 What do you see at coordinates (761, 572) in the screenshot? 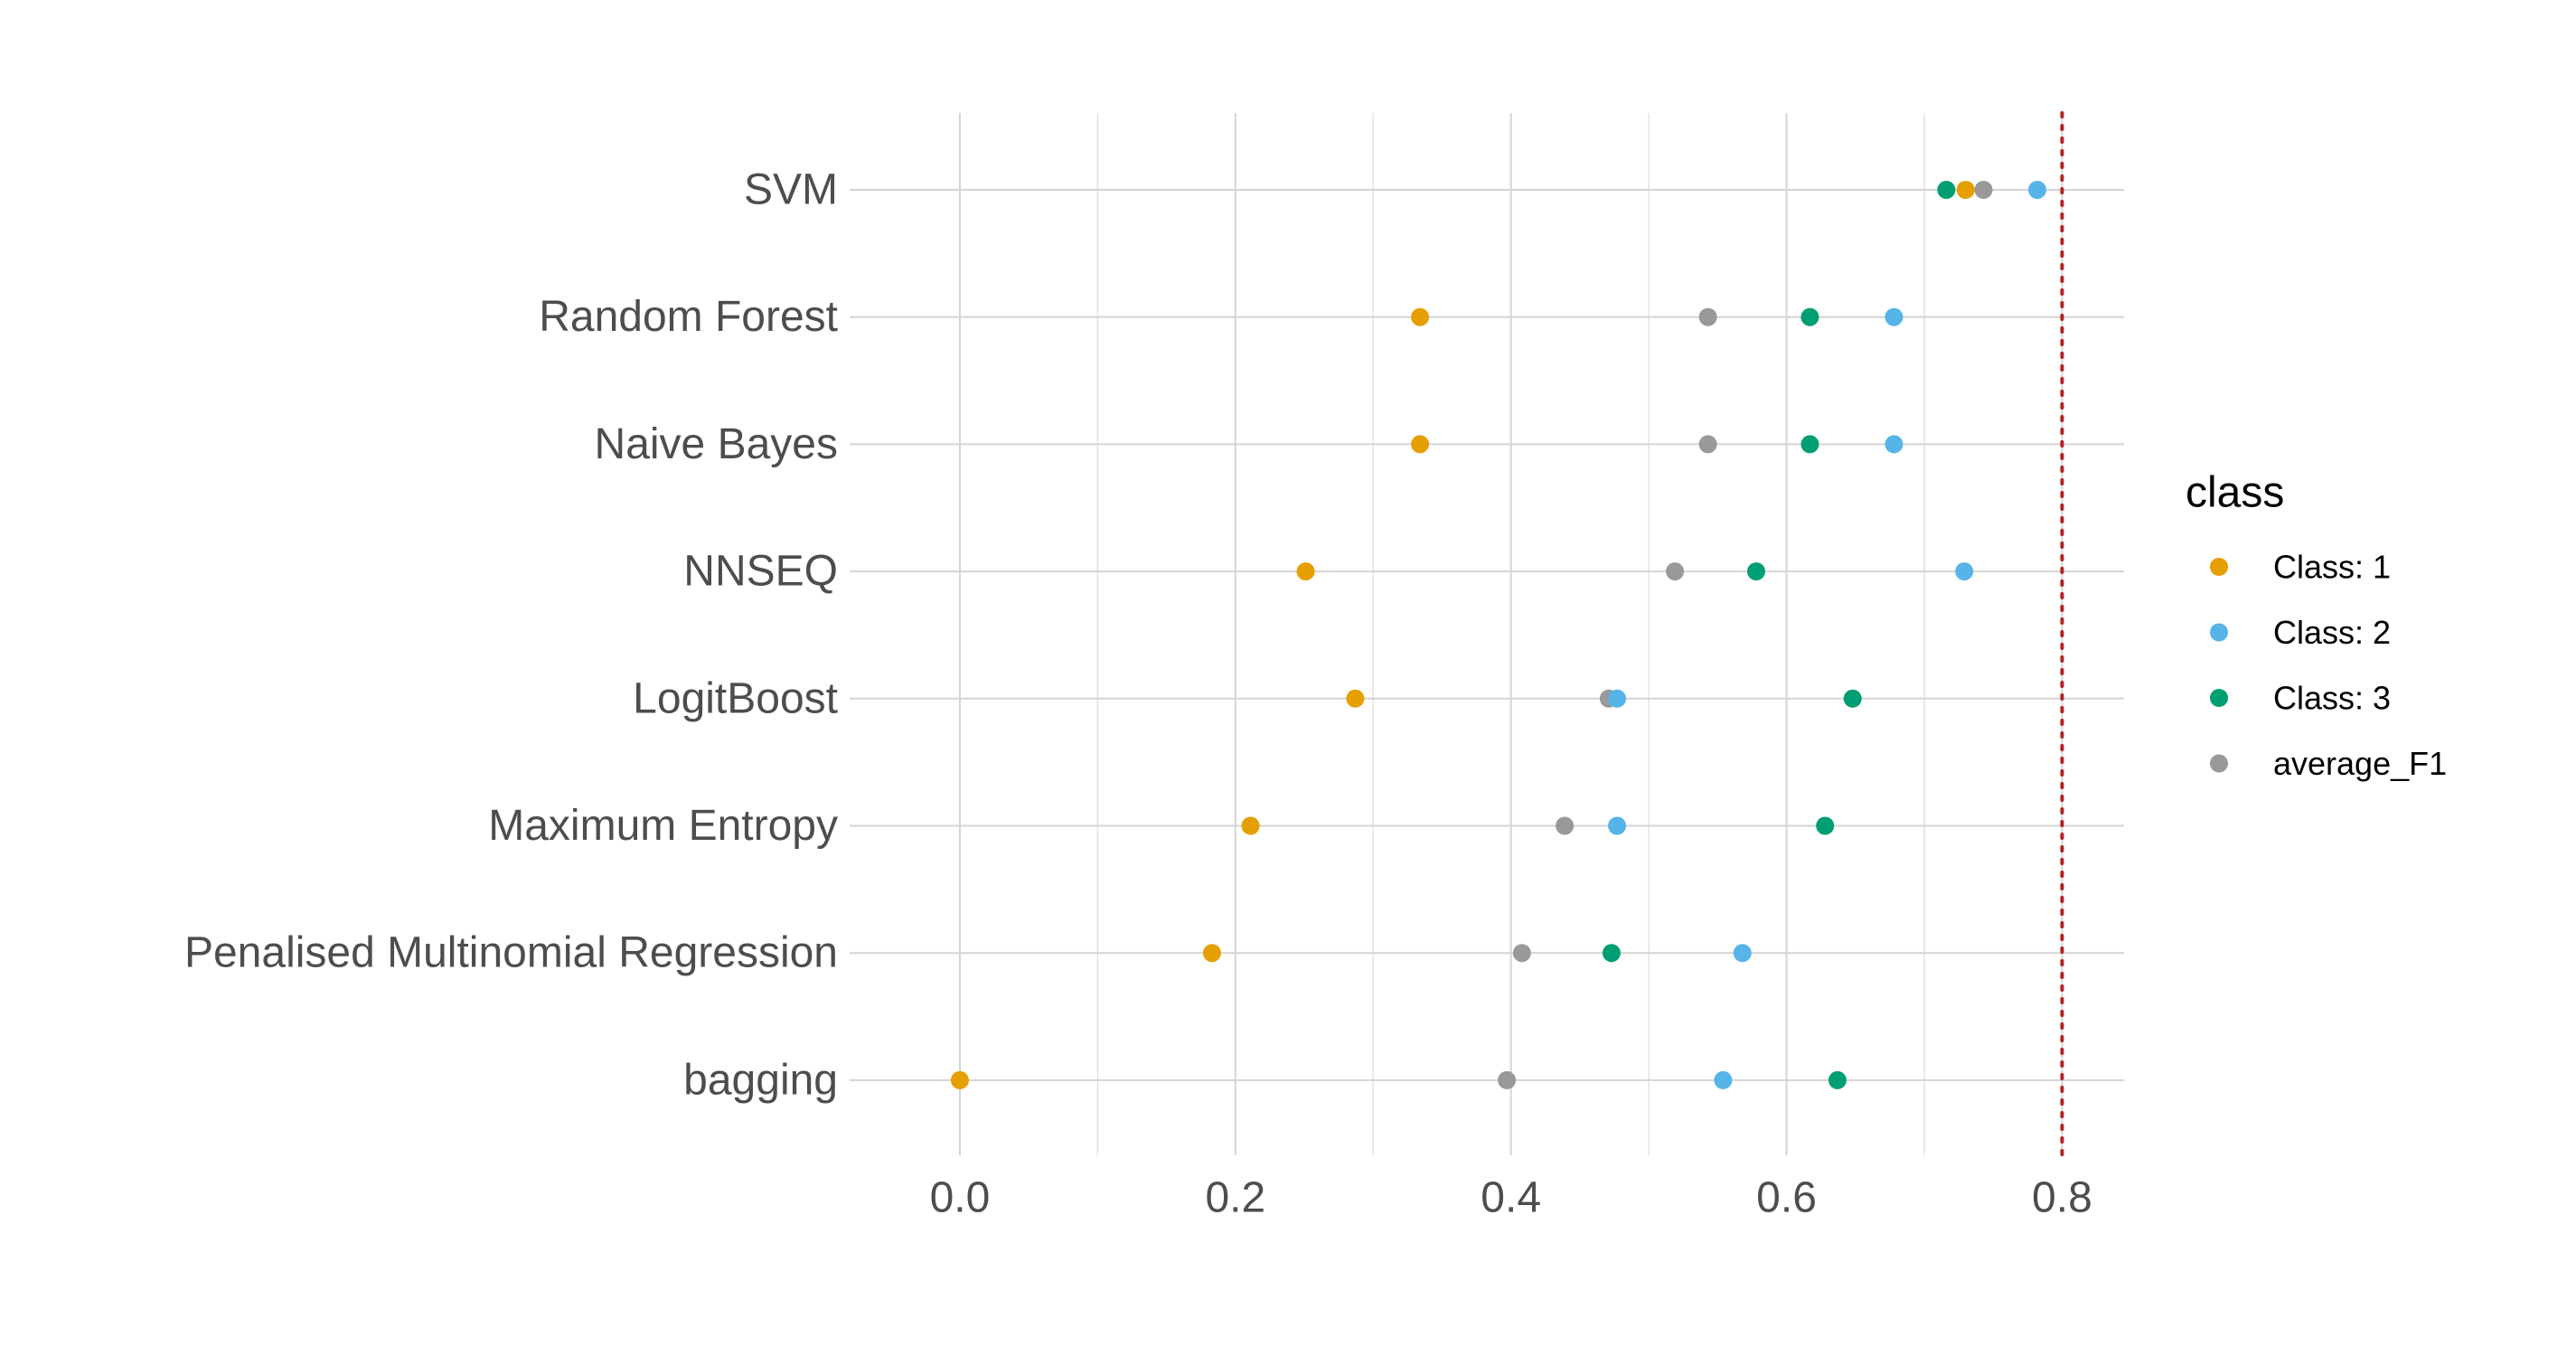
I see `y-tick-label: NNSEQ` at bounding box center [761, 572].